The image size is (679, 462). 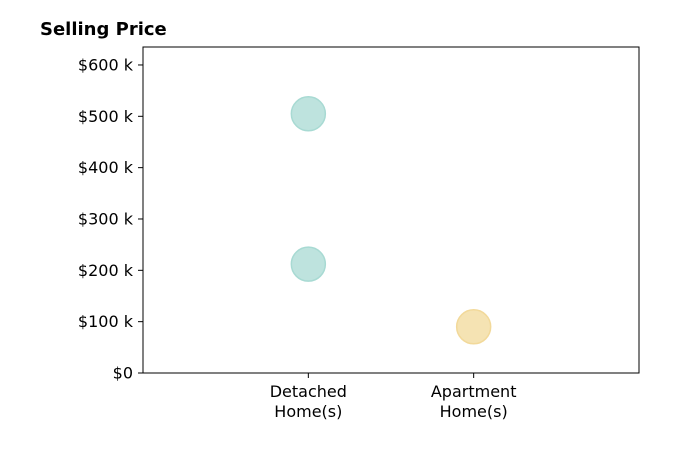 What do you see at coordinates (106, 270) in the screenshot?
I see `y-tick-label: $200 k` at bounding box center [106, 270].